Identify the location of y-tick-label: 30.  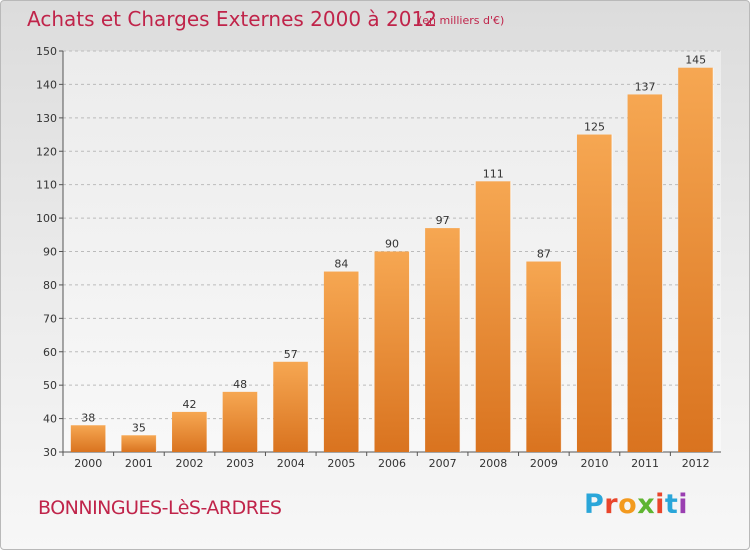
(50, 452).